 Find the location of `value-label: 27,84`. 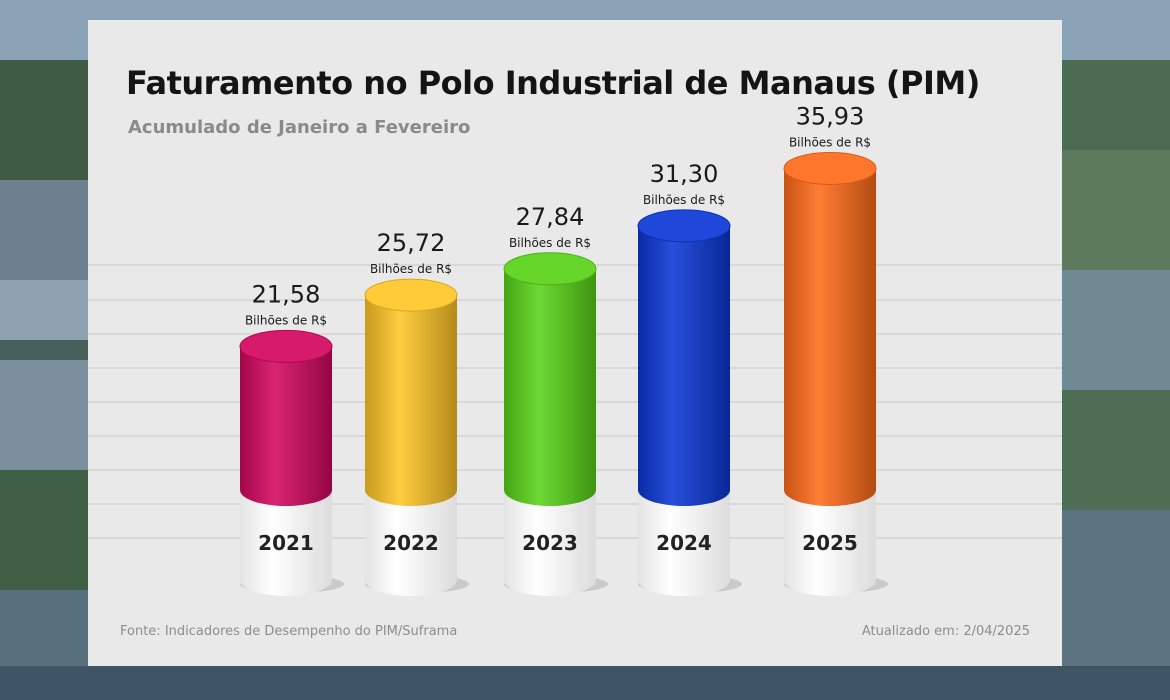

value-label: 27,84 is located at coordinates (550, 217).